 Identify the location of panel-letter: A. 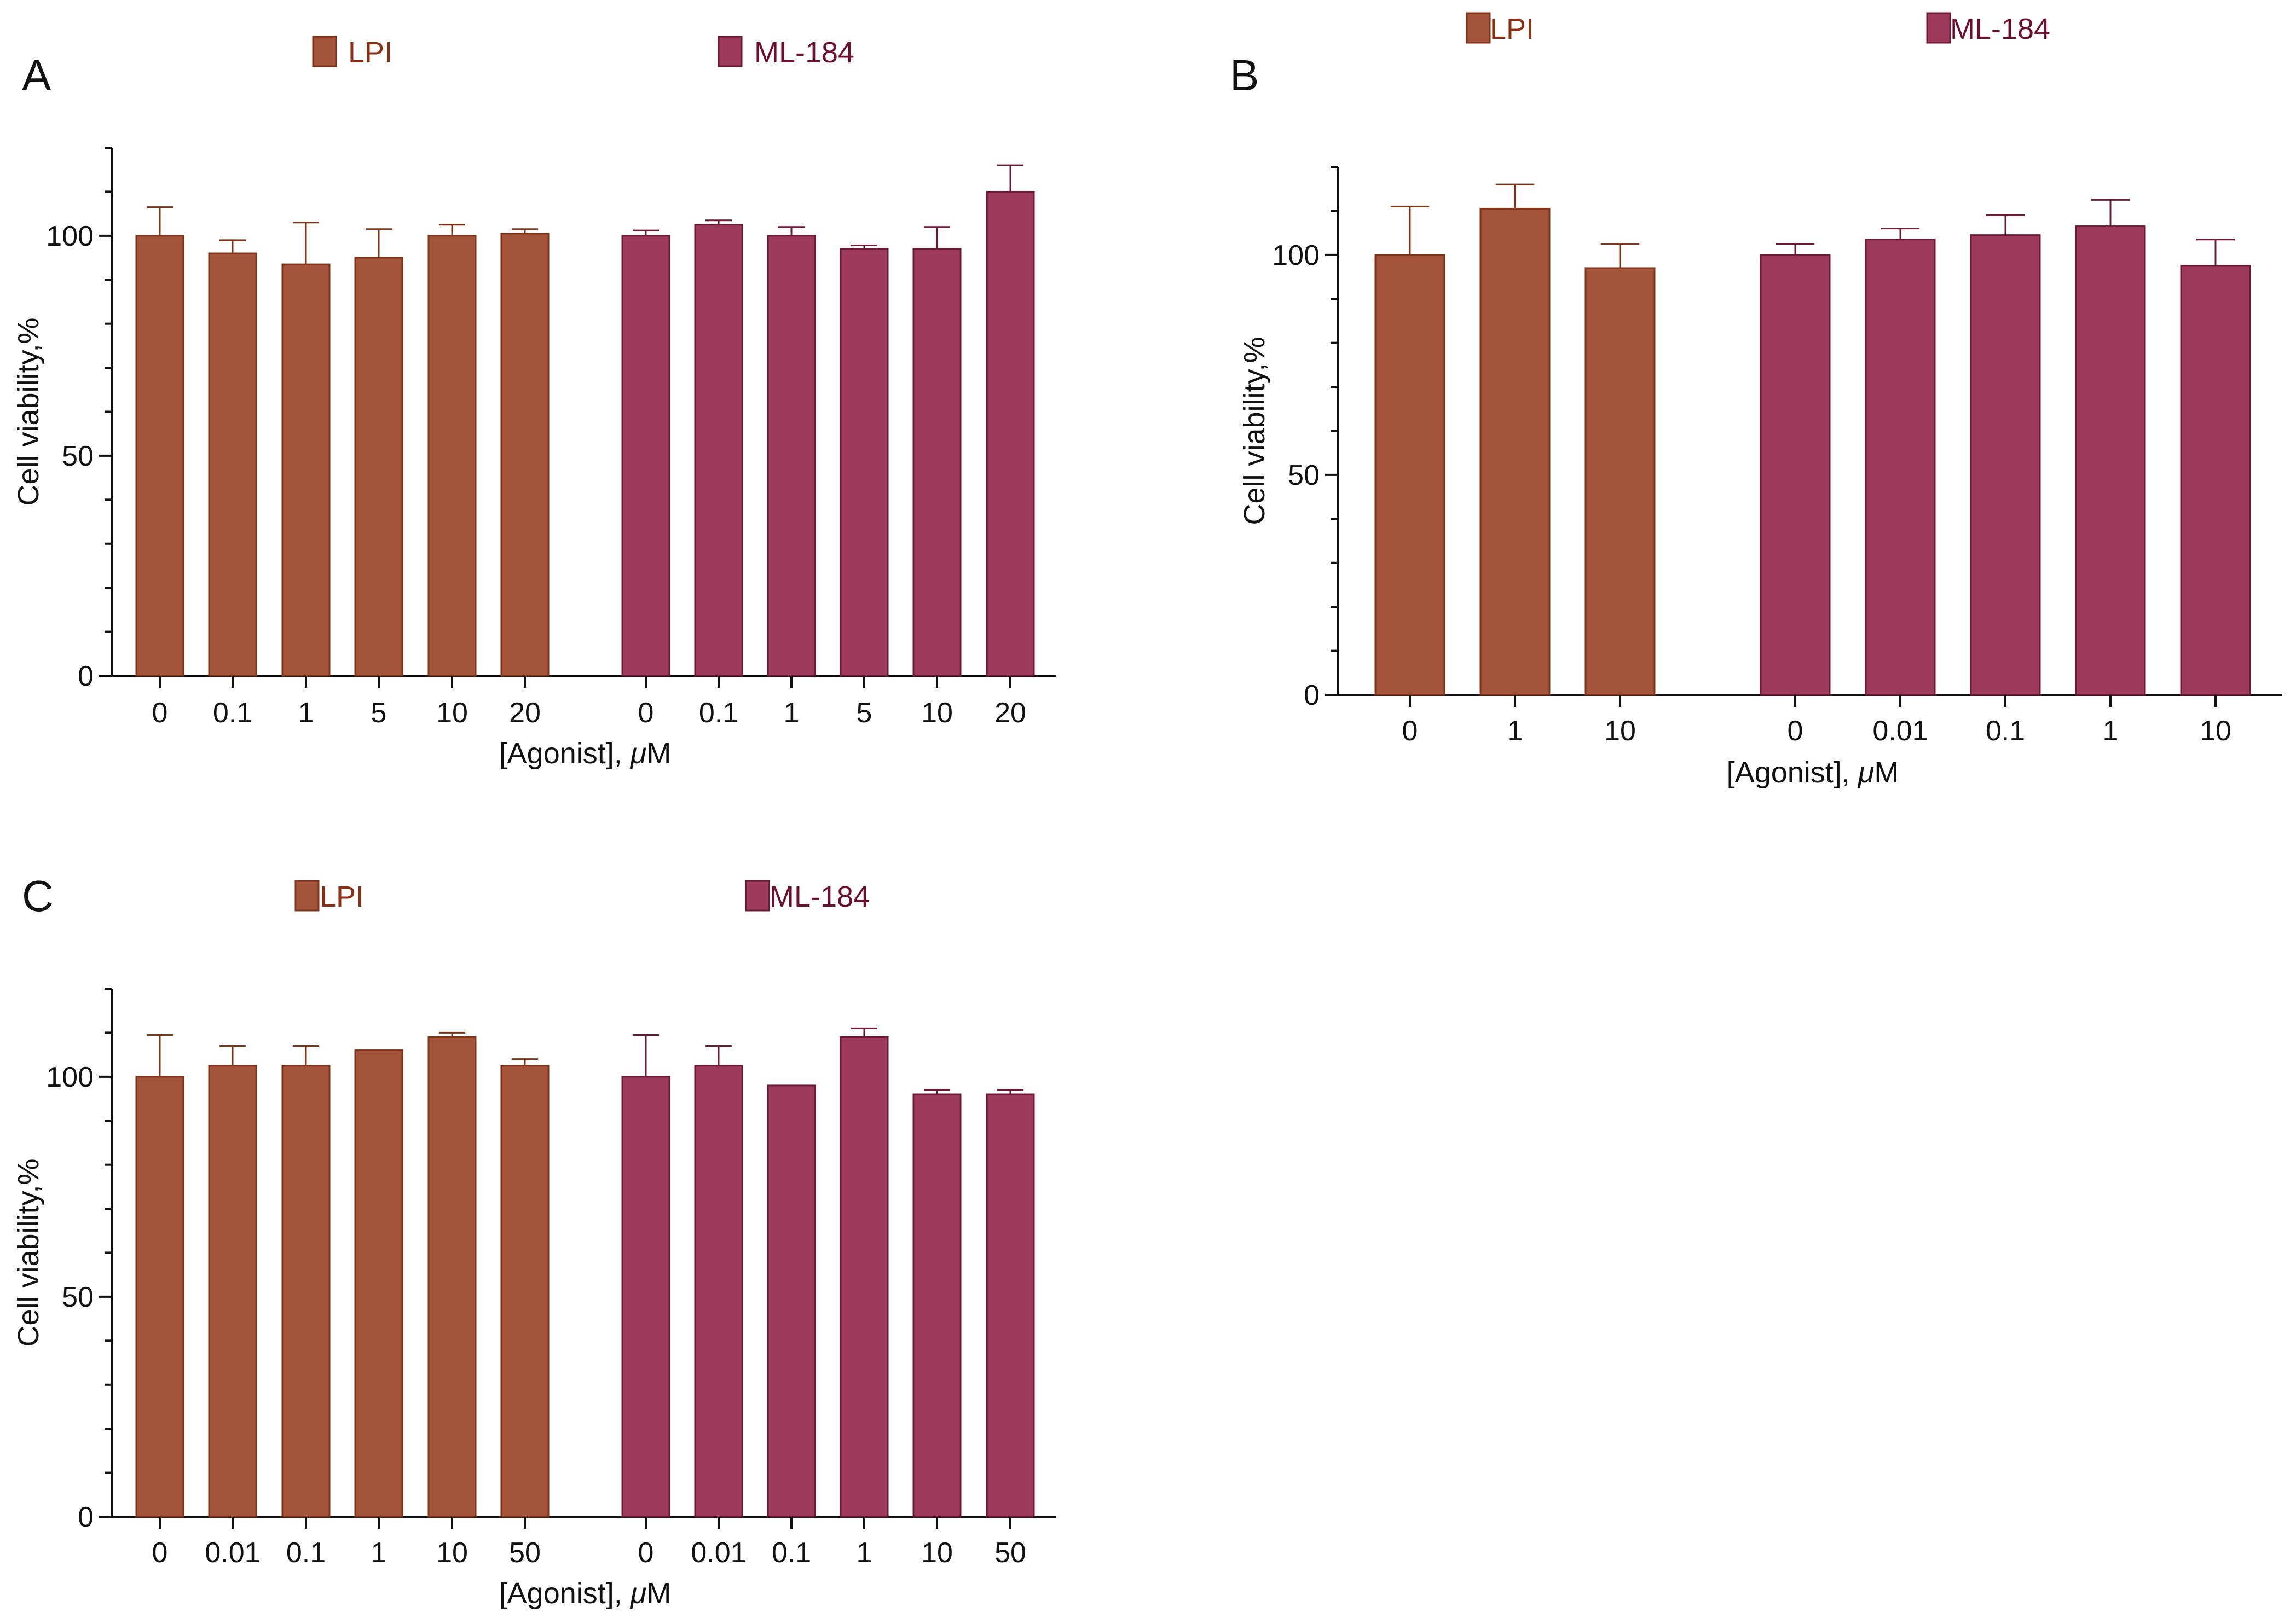
(36, 75).